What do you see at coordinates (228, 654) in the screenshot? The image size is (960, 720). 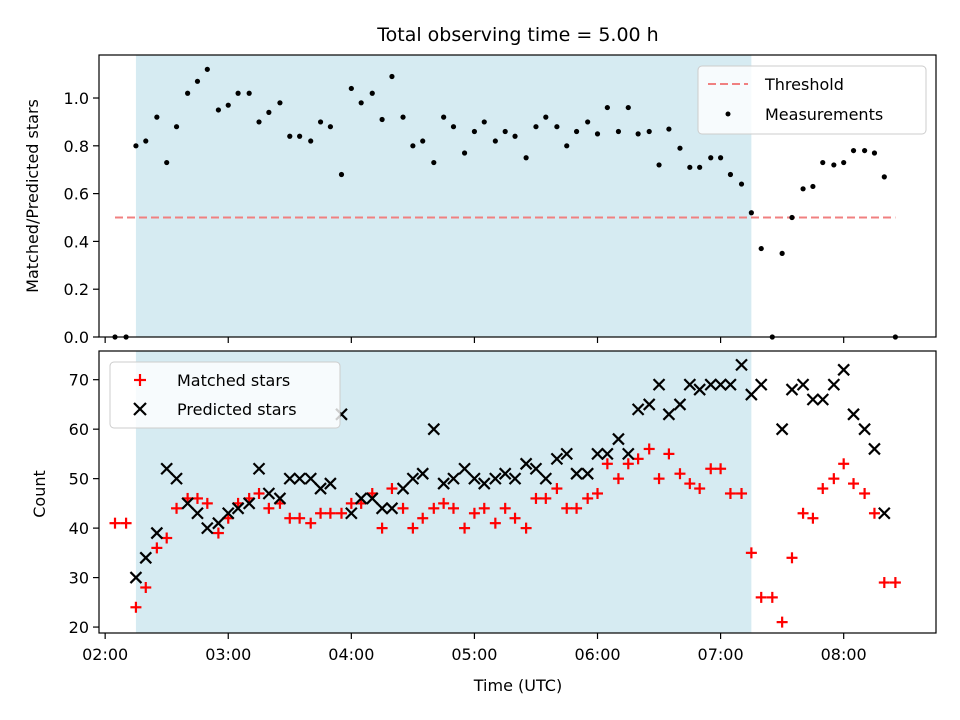 I see `count-x-tick-label: 03:00` at bounding box center [228, 654].